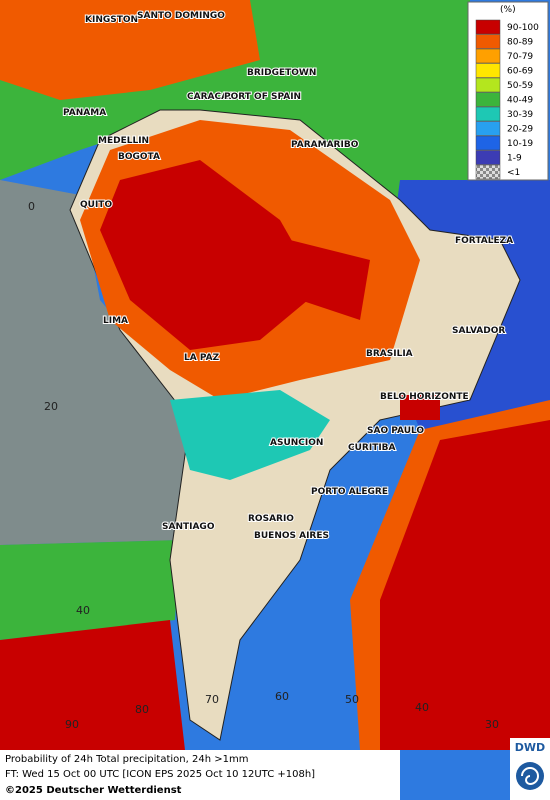 Image resolution: width=550 pixels, height=800 pixels. I want to click on latitude-label: 40, so click(83, 610).